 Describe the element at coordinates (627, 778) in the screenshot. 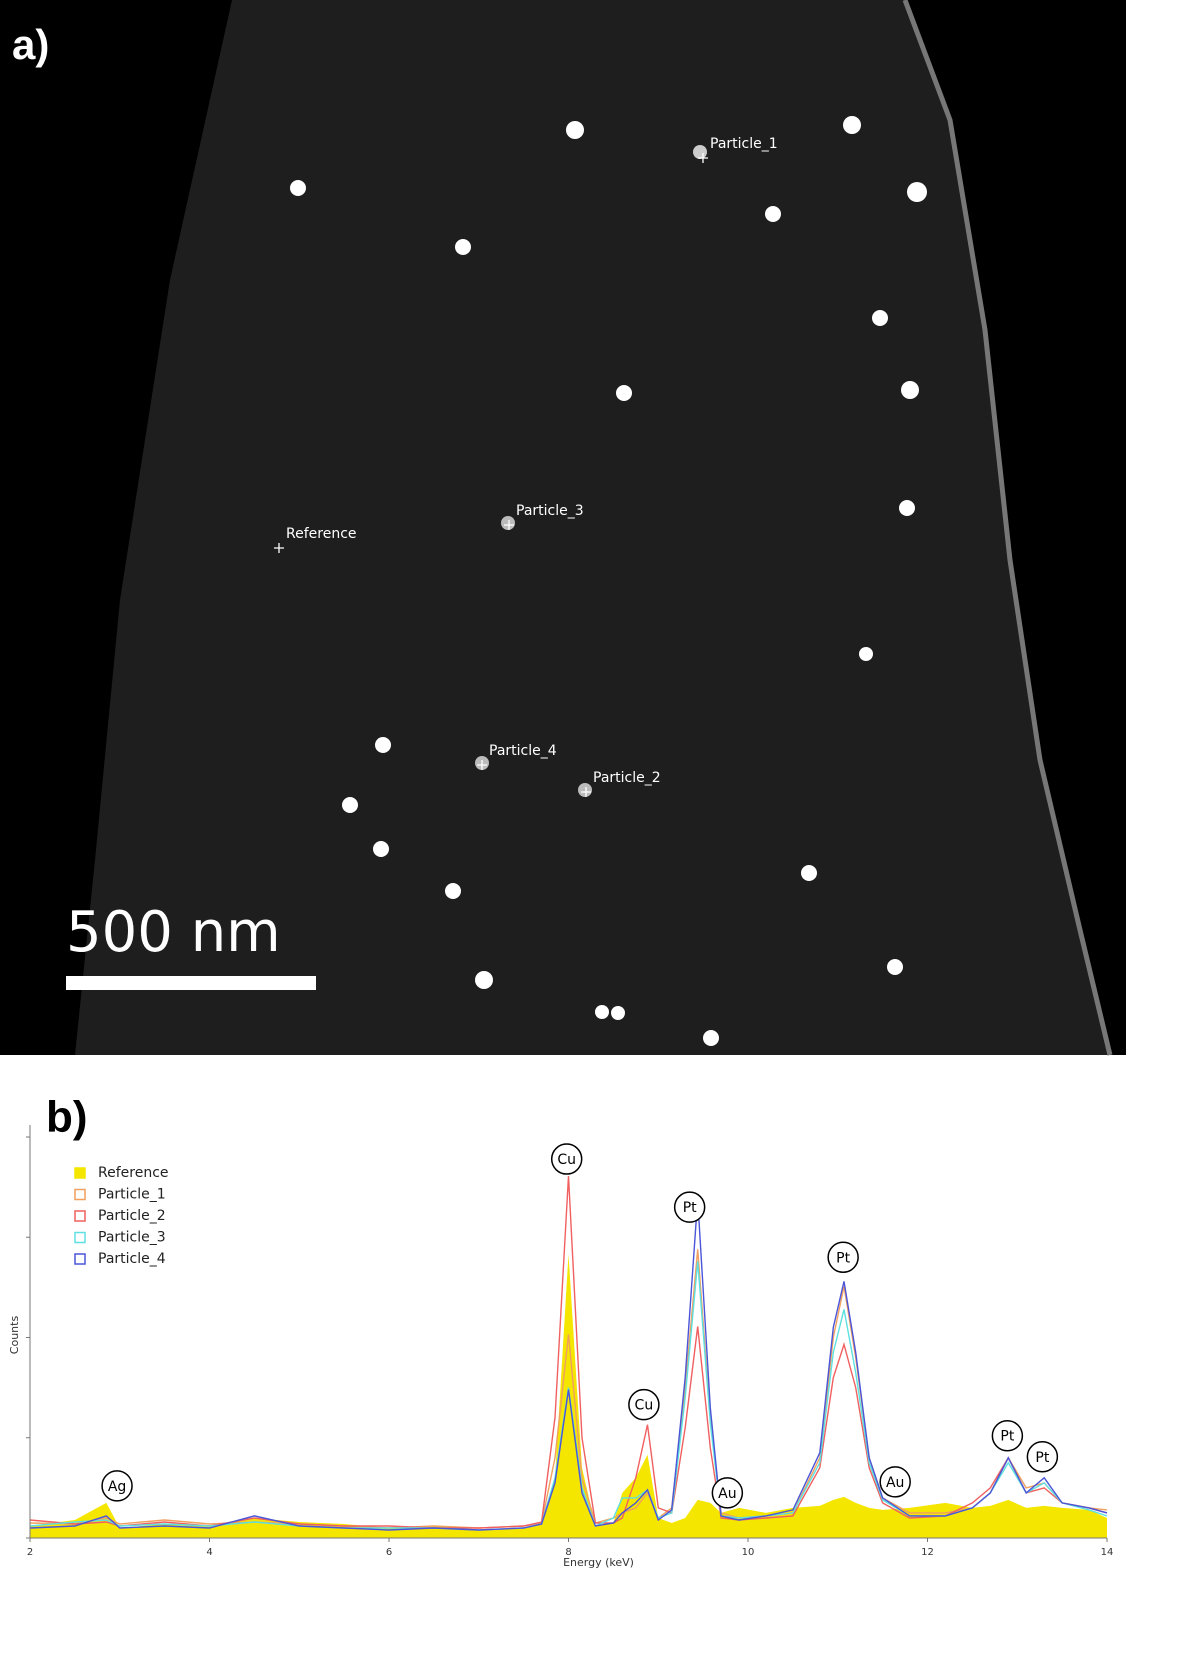

I see `marker-label: Particle_2` at that location.